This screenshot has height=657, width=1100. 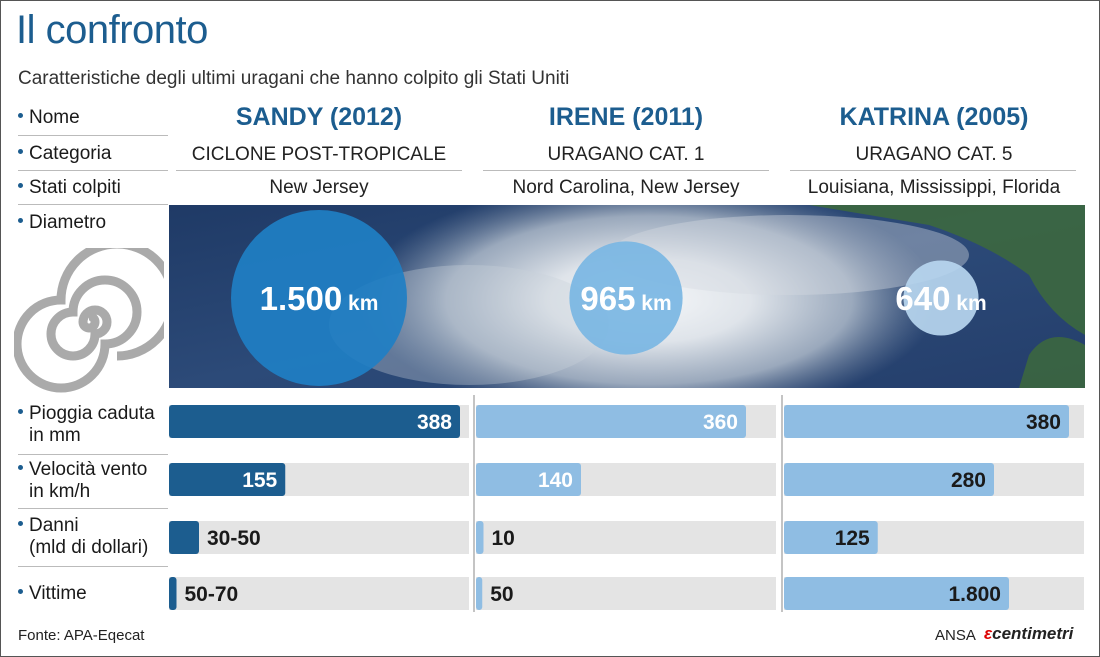 I want to click on row-label-stati: Stati colpiti, so click(x=69, y=188).